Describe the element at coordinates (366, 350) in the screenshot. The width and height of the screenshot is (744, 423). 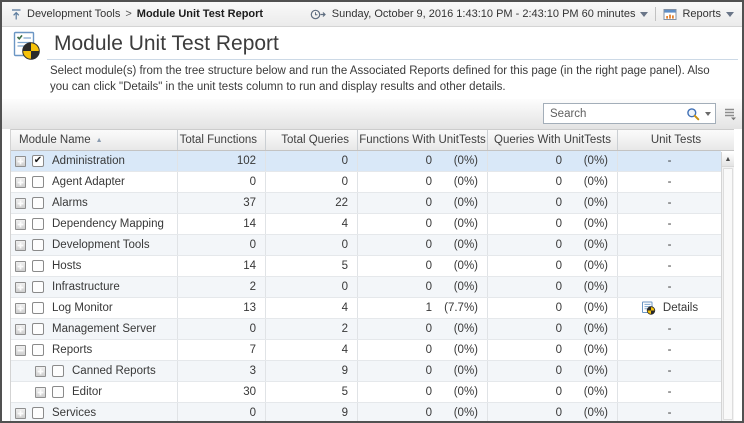
I see `table-row: Reports 7 4 0 (0%) 0 (0%) -` at that location.